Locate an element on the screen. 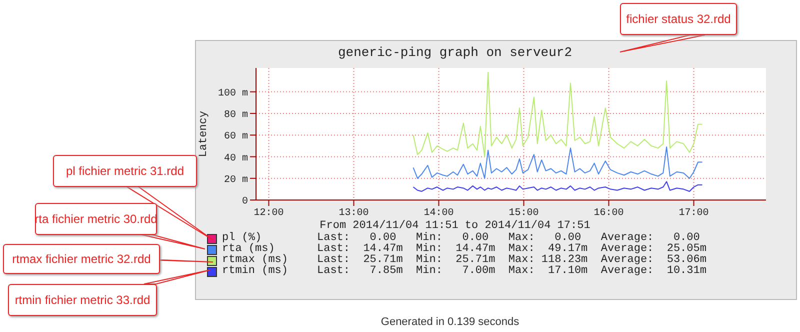 Image resolution: width=800 pixels, height=332 pixels. text: fichier status 32.rdd is located at coordinates (678, 19).